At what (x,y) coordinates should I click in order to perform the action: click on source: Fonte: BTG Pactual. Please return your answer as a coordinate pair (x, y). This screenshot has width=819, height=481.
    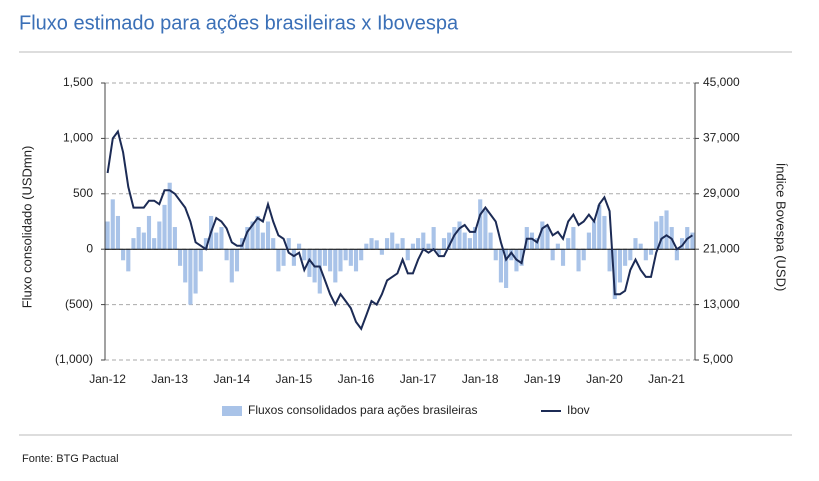
    Looking at the image, I should click on (70, 459).